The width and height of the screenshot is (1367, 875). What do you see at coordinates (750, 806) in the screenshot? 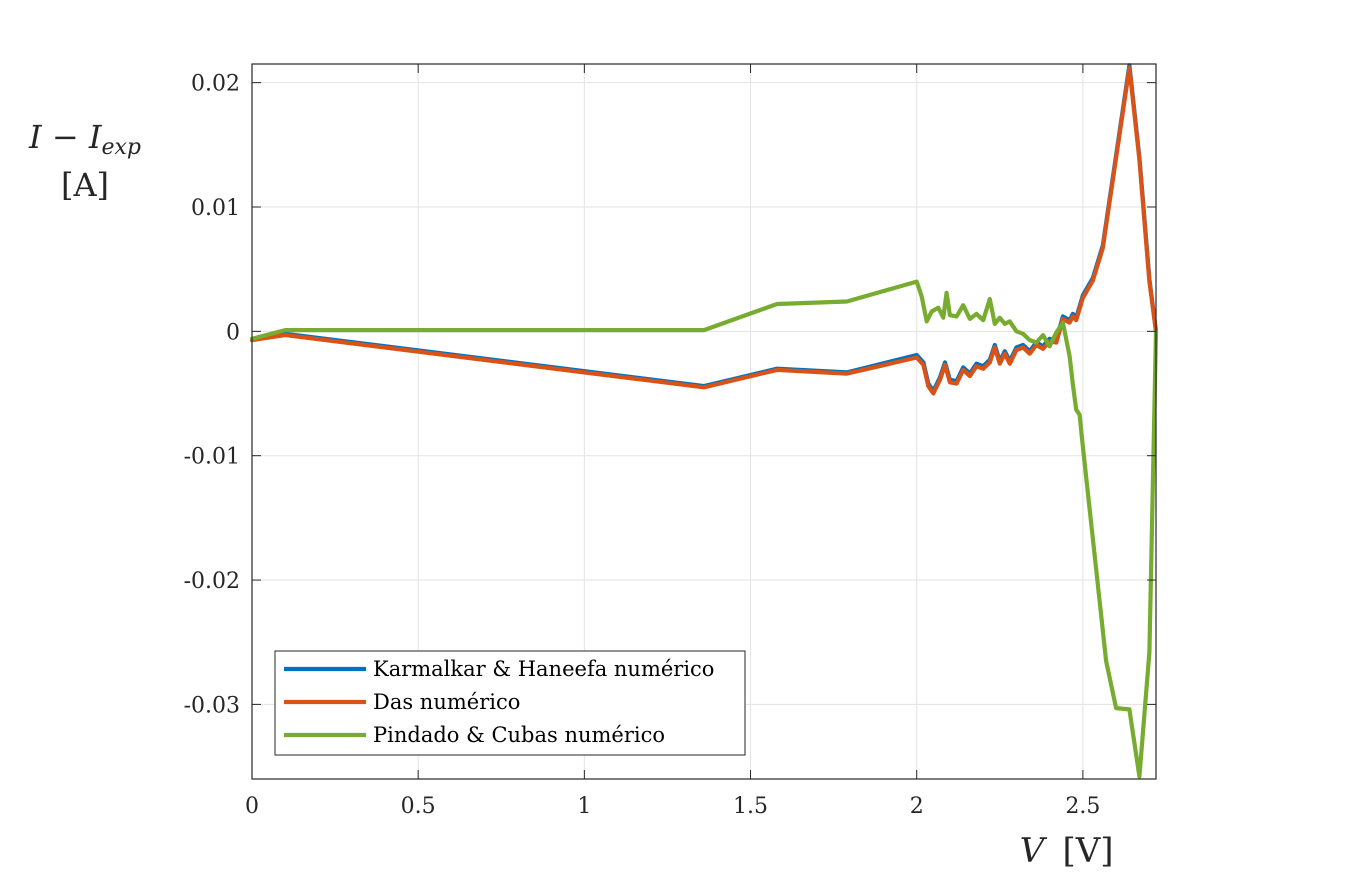
I see `x-tick-label: 1.5` at bounding box center [750, 806].